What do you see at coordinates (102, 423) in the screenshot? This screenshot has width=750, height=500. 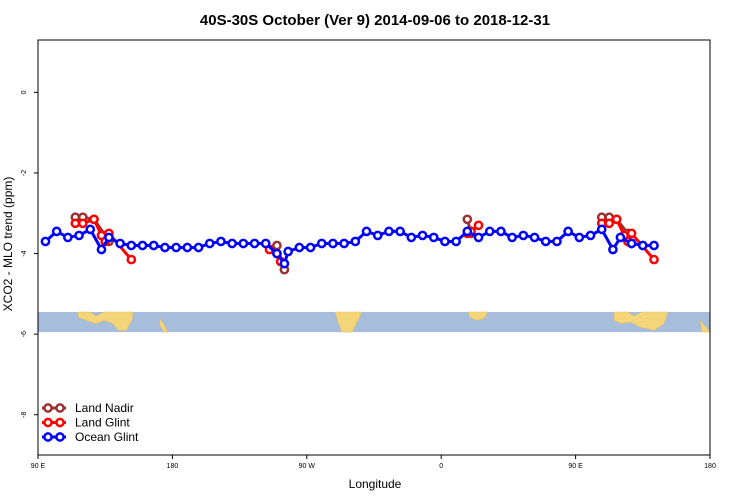 I see `legend-label-land-glint: Land Glint` at bounding box center [102, 423].